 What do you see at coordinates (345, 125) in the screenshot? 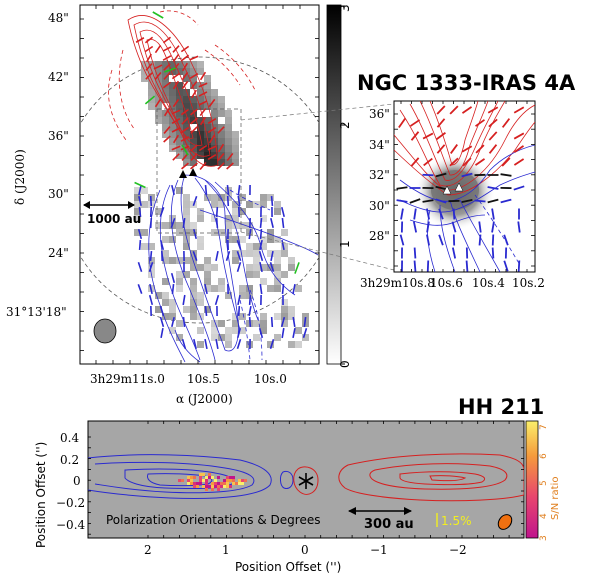
I see `colorbar-tick: 2` at bounding box center [345, 125].